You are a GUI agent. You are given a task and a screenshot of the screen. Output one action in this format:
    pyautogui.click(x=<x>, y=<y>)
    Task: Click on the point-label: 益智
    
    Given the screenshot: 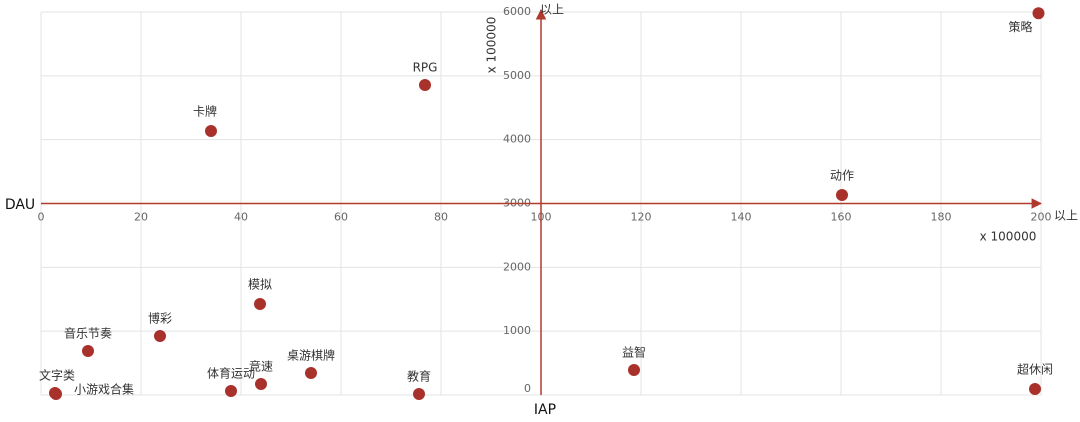 What is the action you would take?
    pyautogui.click(x=634, y=351)
    